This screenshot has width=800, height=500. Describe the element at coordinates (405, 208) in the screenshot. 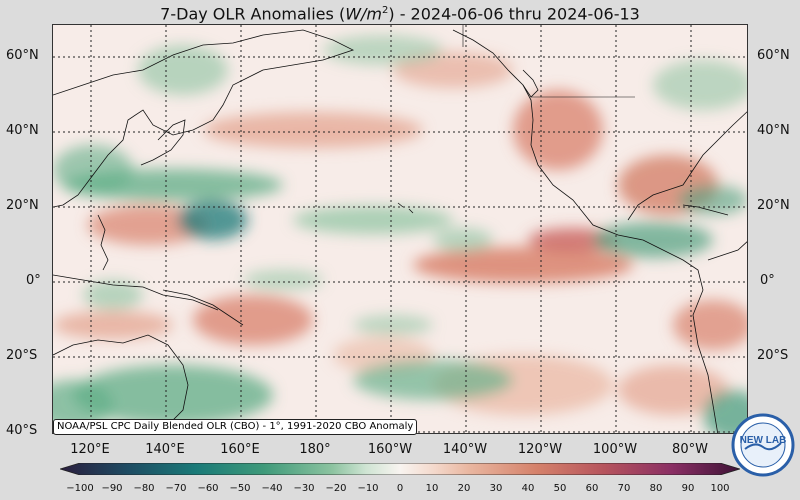

I see `hawaii-islands` at that location.